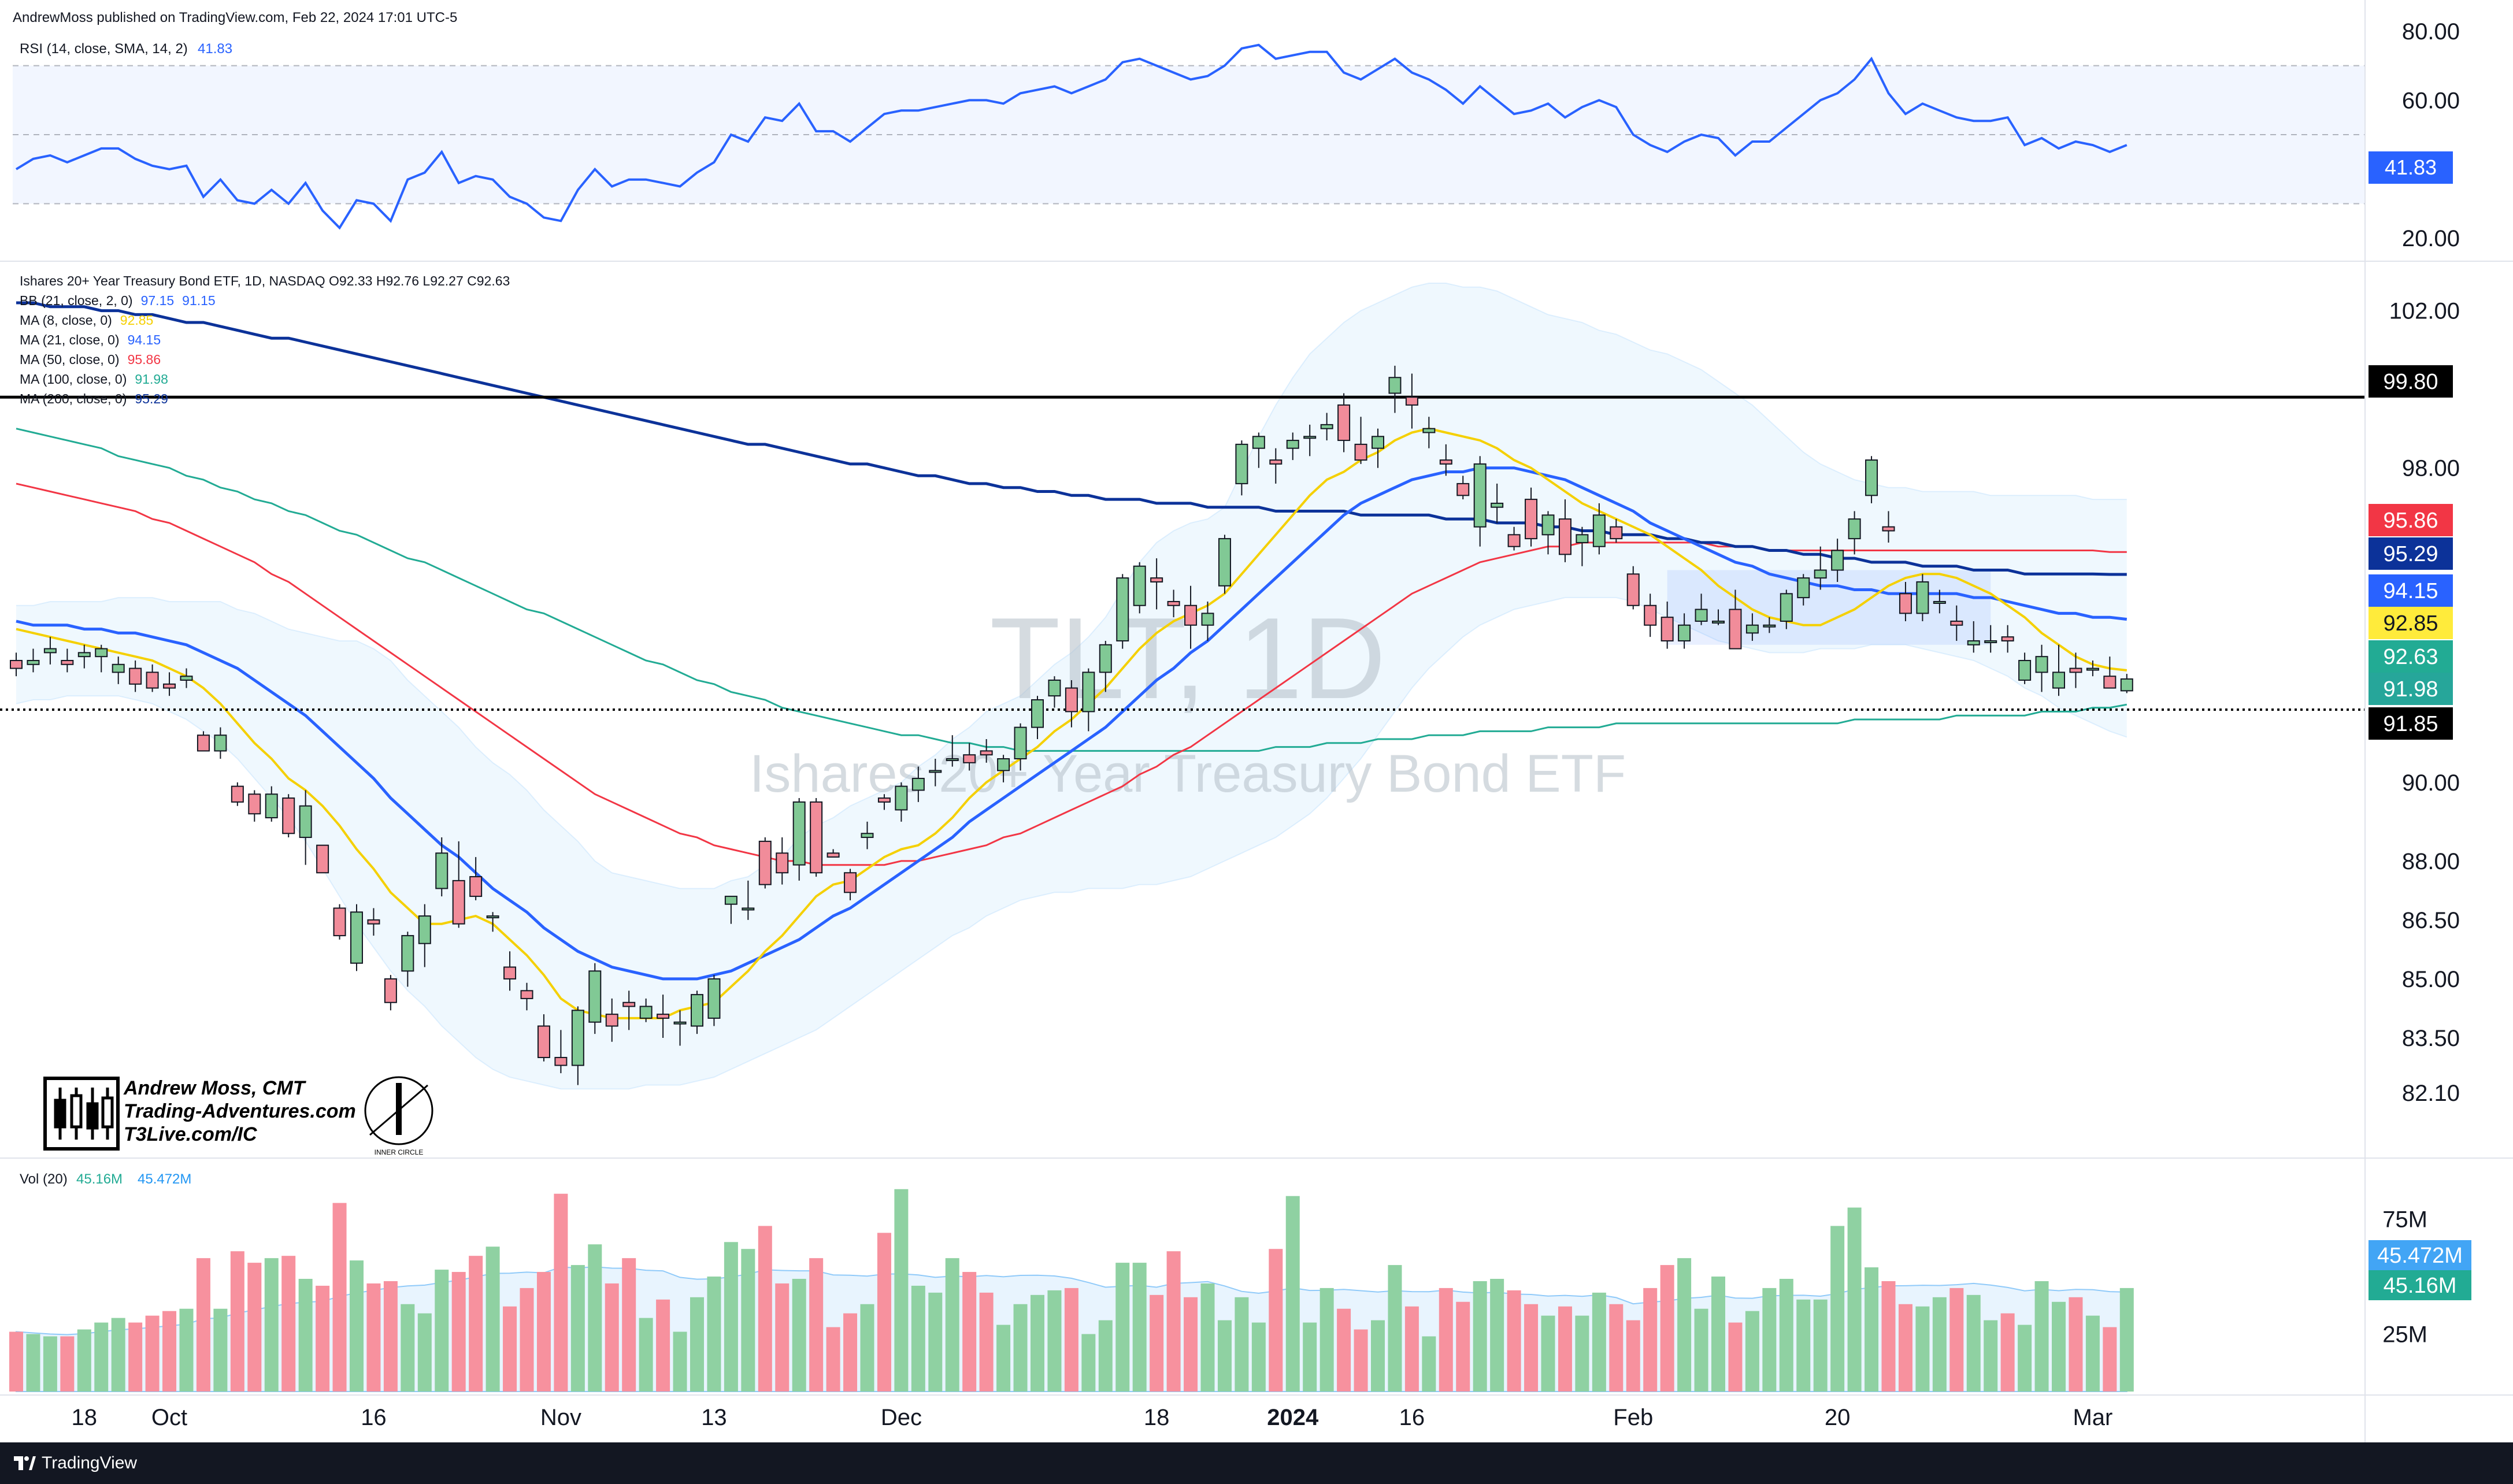 The image size is (2513, 1484). Describe the element at coordinates (1829, 607) in the screenshot. I see `consolidation-box` at that location.